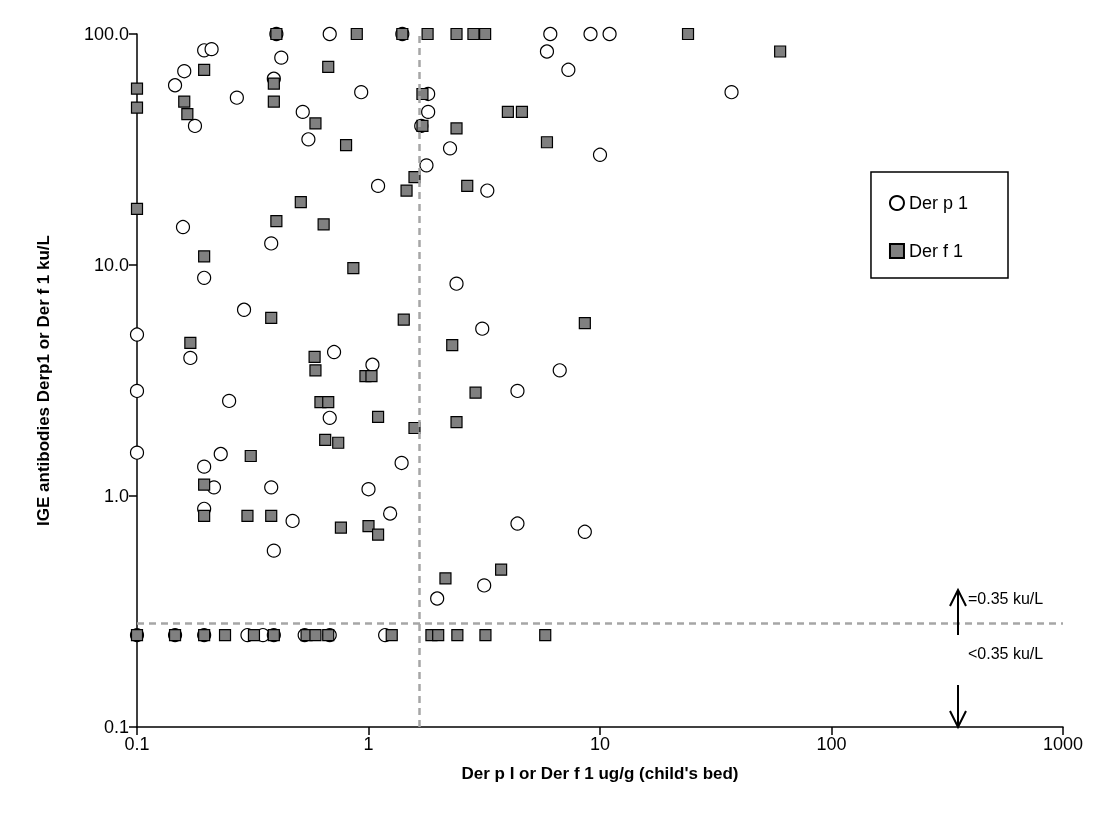 This screenshot has width=1101, height=835. Describe the element at coordinates (935, 251) in the screenshot. I see `legend-label: Der f 1` at that location.